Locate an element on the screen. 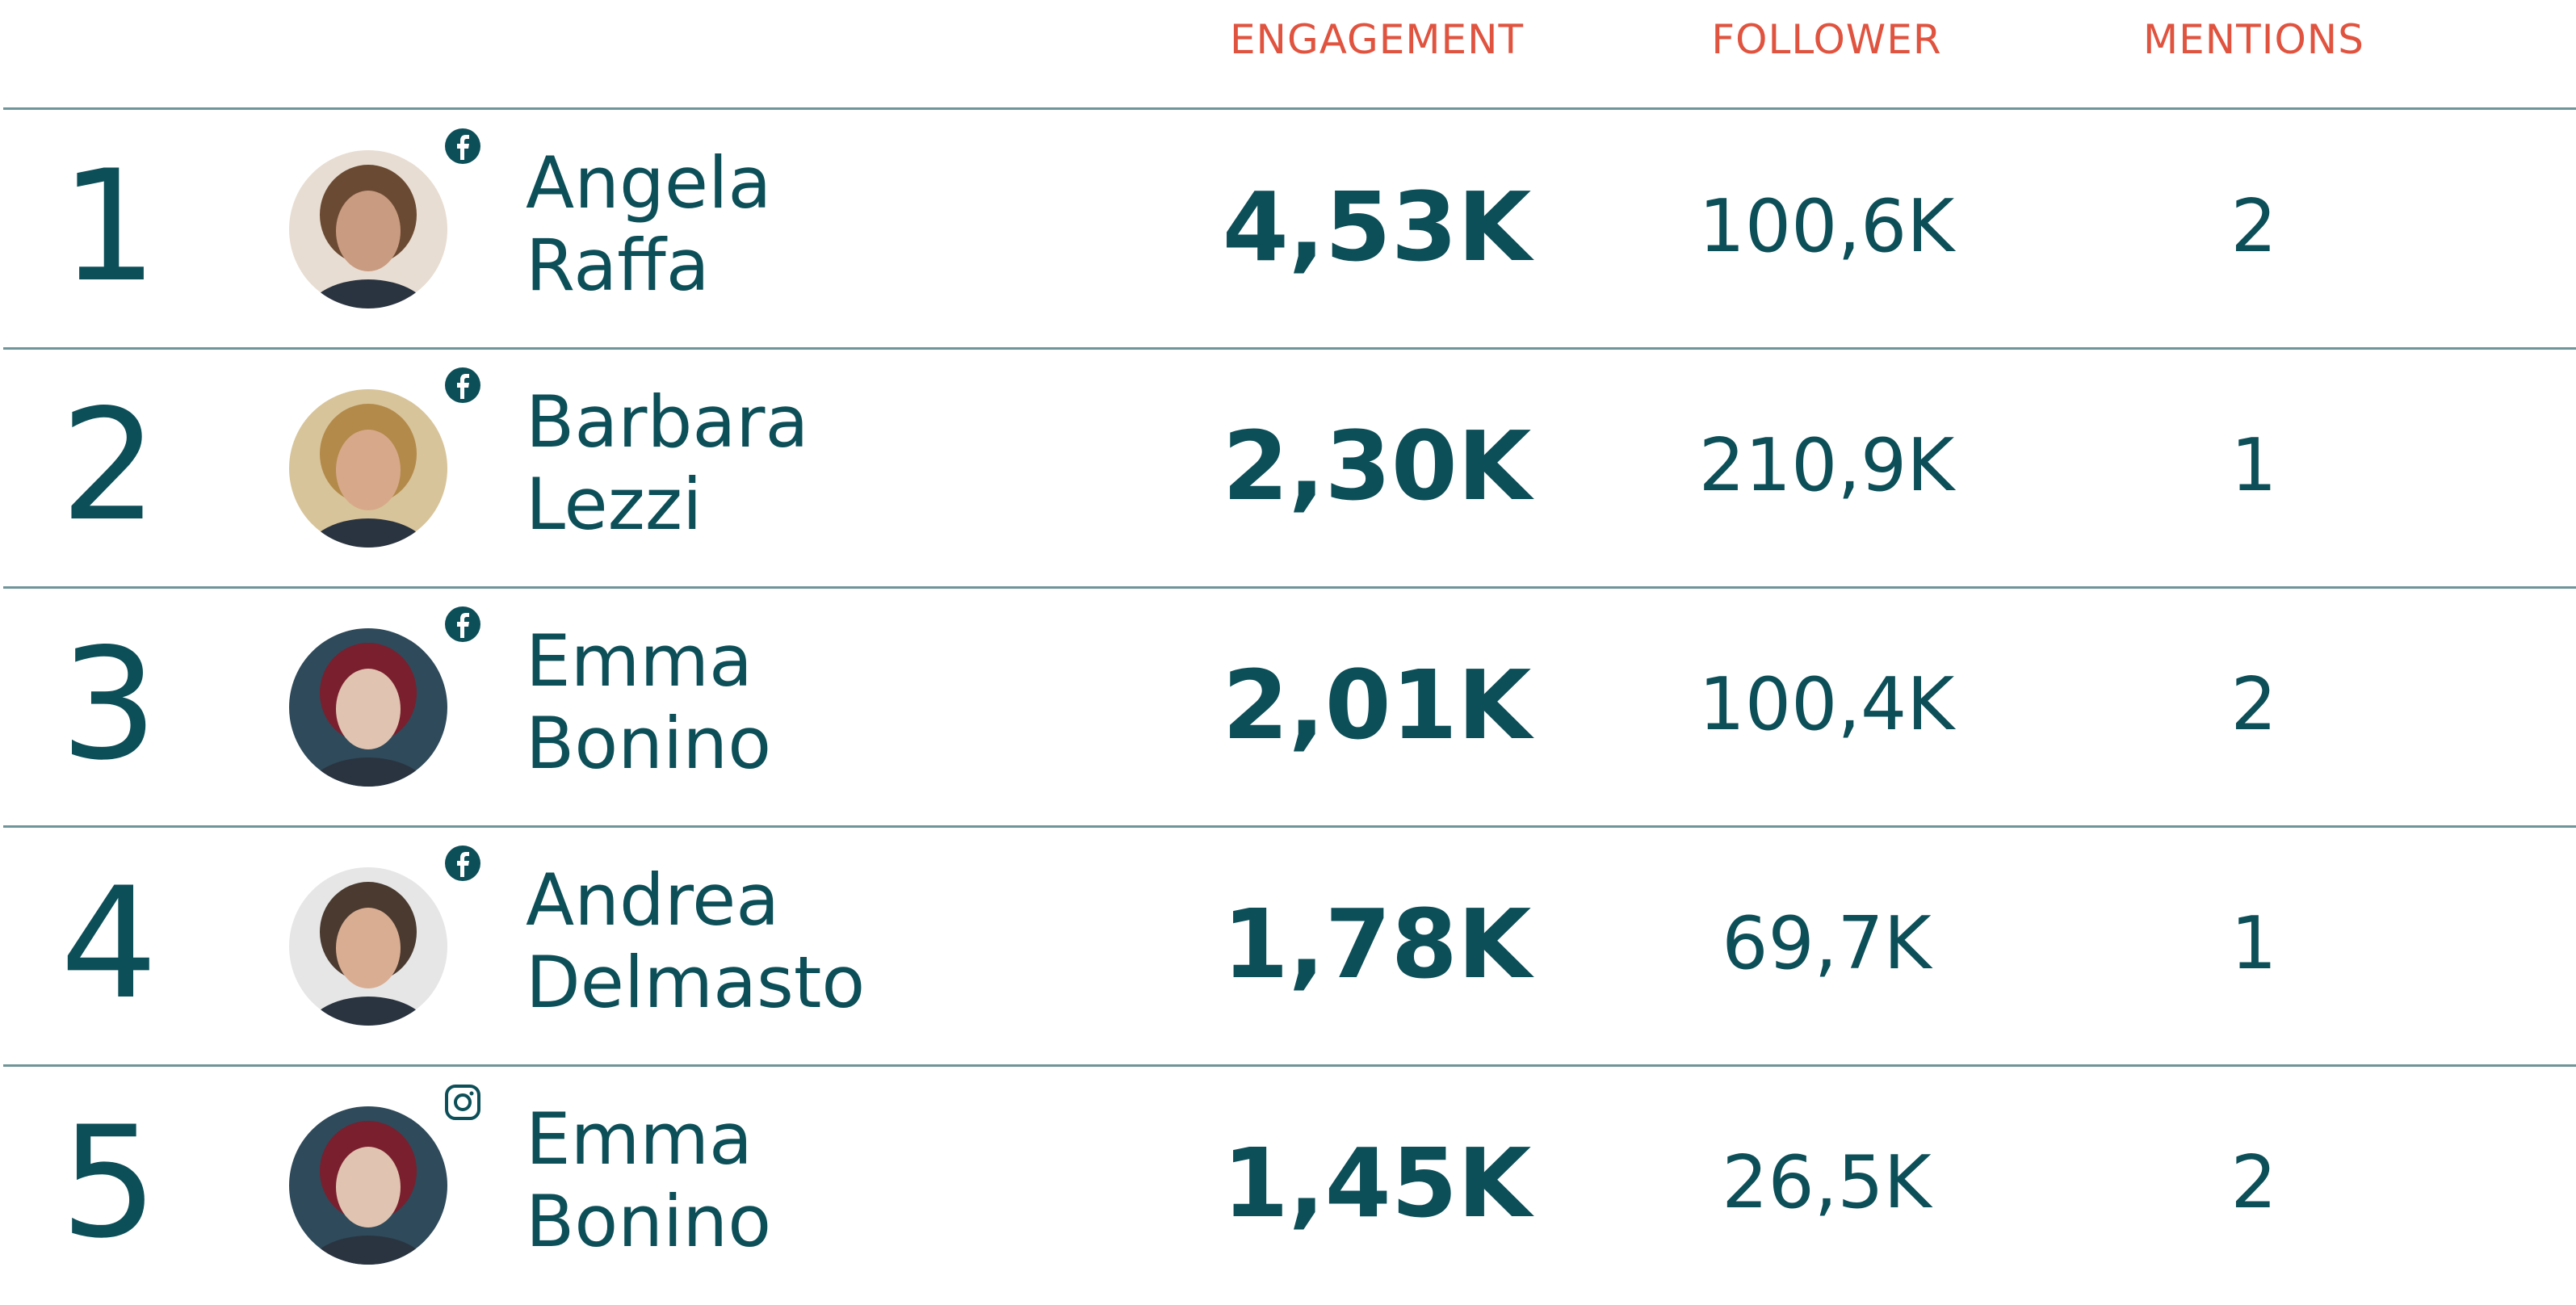 The image size is (2576, 1305). follower: 26,5K is located at coordinates (1827, 1182).